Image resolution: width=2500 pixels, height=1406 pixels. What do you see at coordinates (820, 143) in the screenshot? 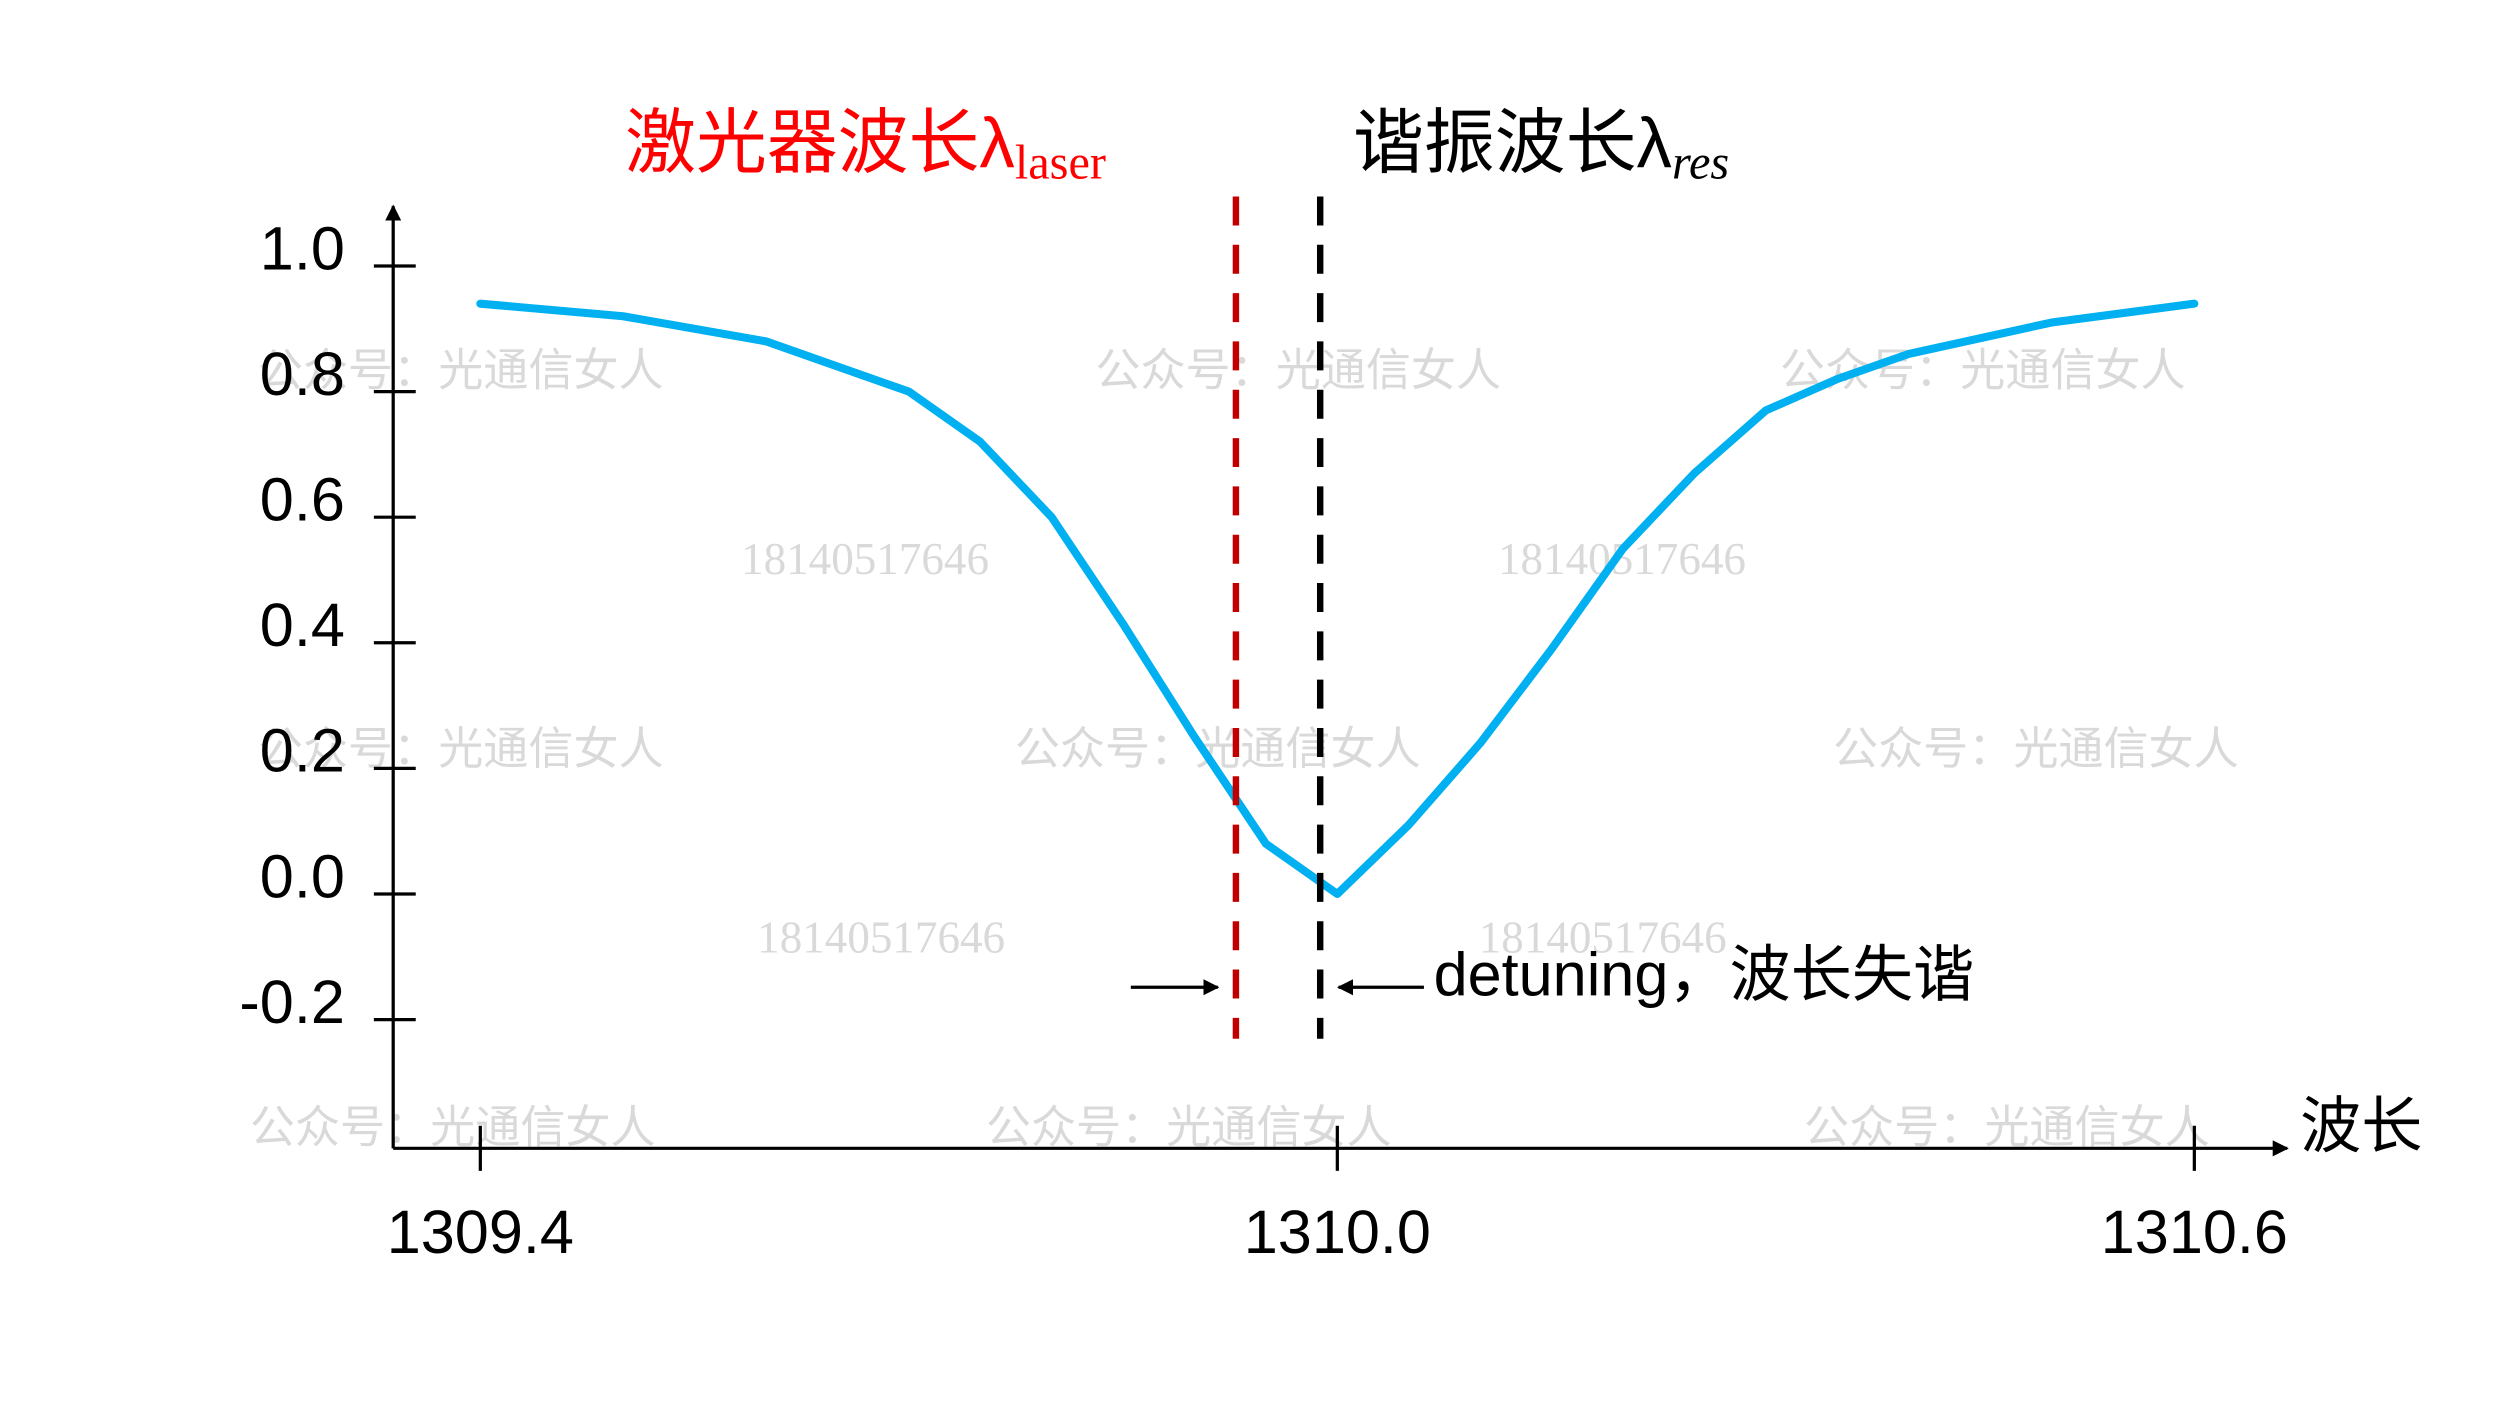
I see `marker-label-text: 激光器波长λ` at bounding box center [820, 143].